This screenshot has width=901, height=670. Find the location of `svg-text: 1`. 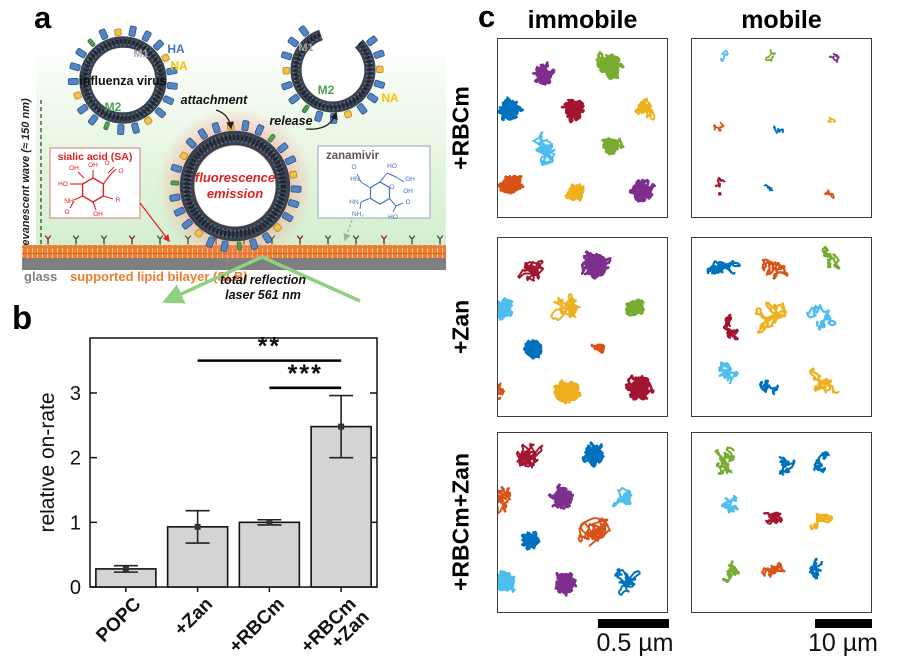

svg-text: 1 is located at coordinates (75, 523).